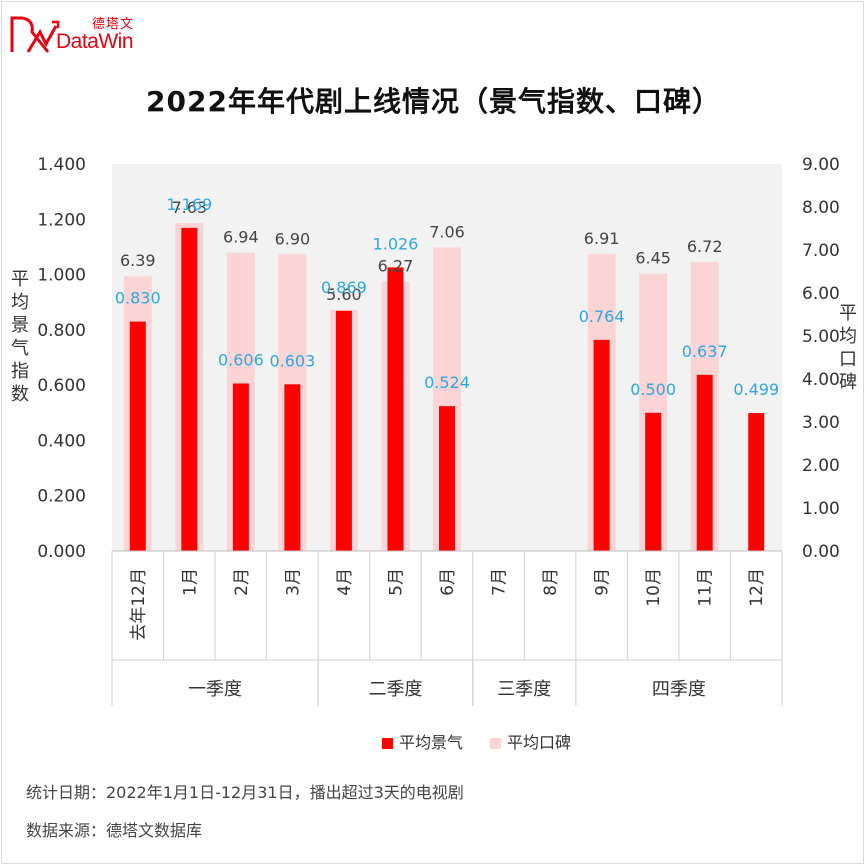 The width and height of the screenshot is (867, 867). I want to click on x-tick-label: 8月, so click(551, 582).